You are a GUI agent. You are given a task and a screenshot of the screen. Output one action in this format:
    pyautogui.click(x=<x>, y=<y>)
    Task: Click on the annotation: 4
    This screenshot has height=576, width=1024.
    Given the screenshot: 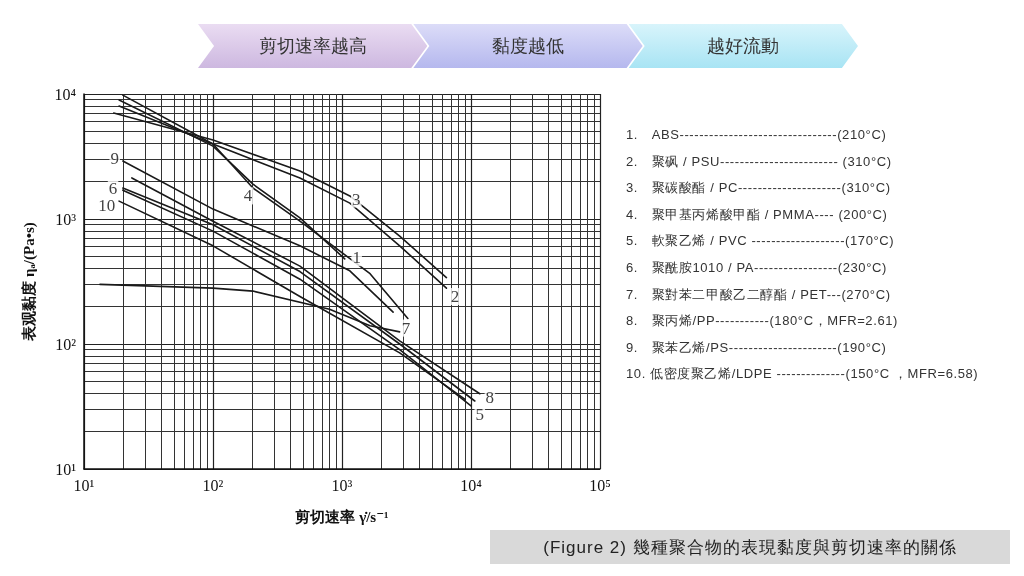 What is the action you would take?
    pyautogui.click(x=248, y=196)
    